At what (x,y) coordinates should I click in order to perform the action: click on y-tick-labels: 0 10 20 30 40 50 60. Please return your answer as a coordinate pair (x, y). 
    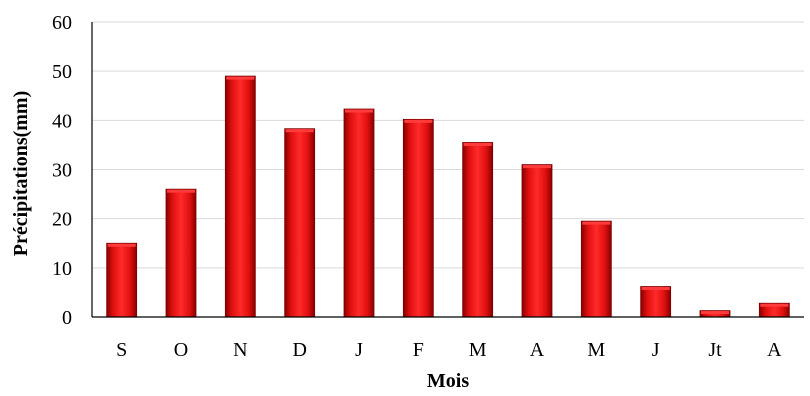
    Looking at the image, I should click on (62, 170).